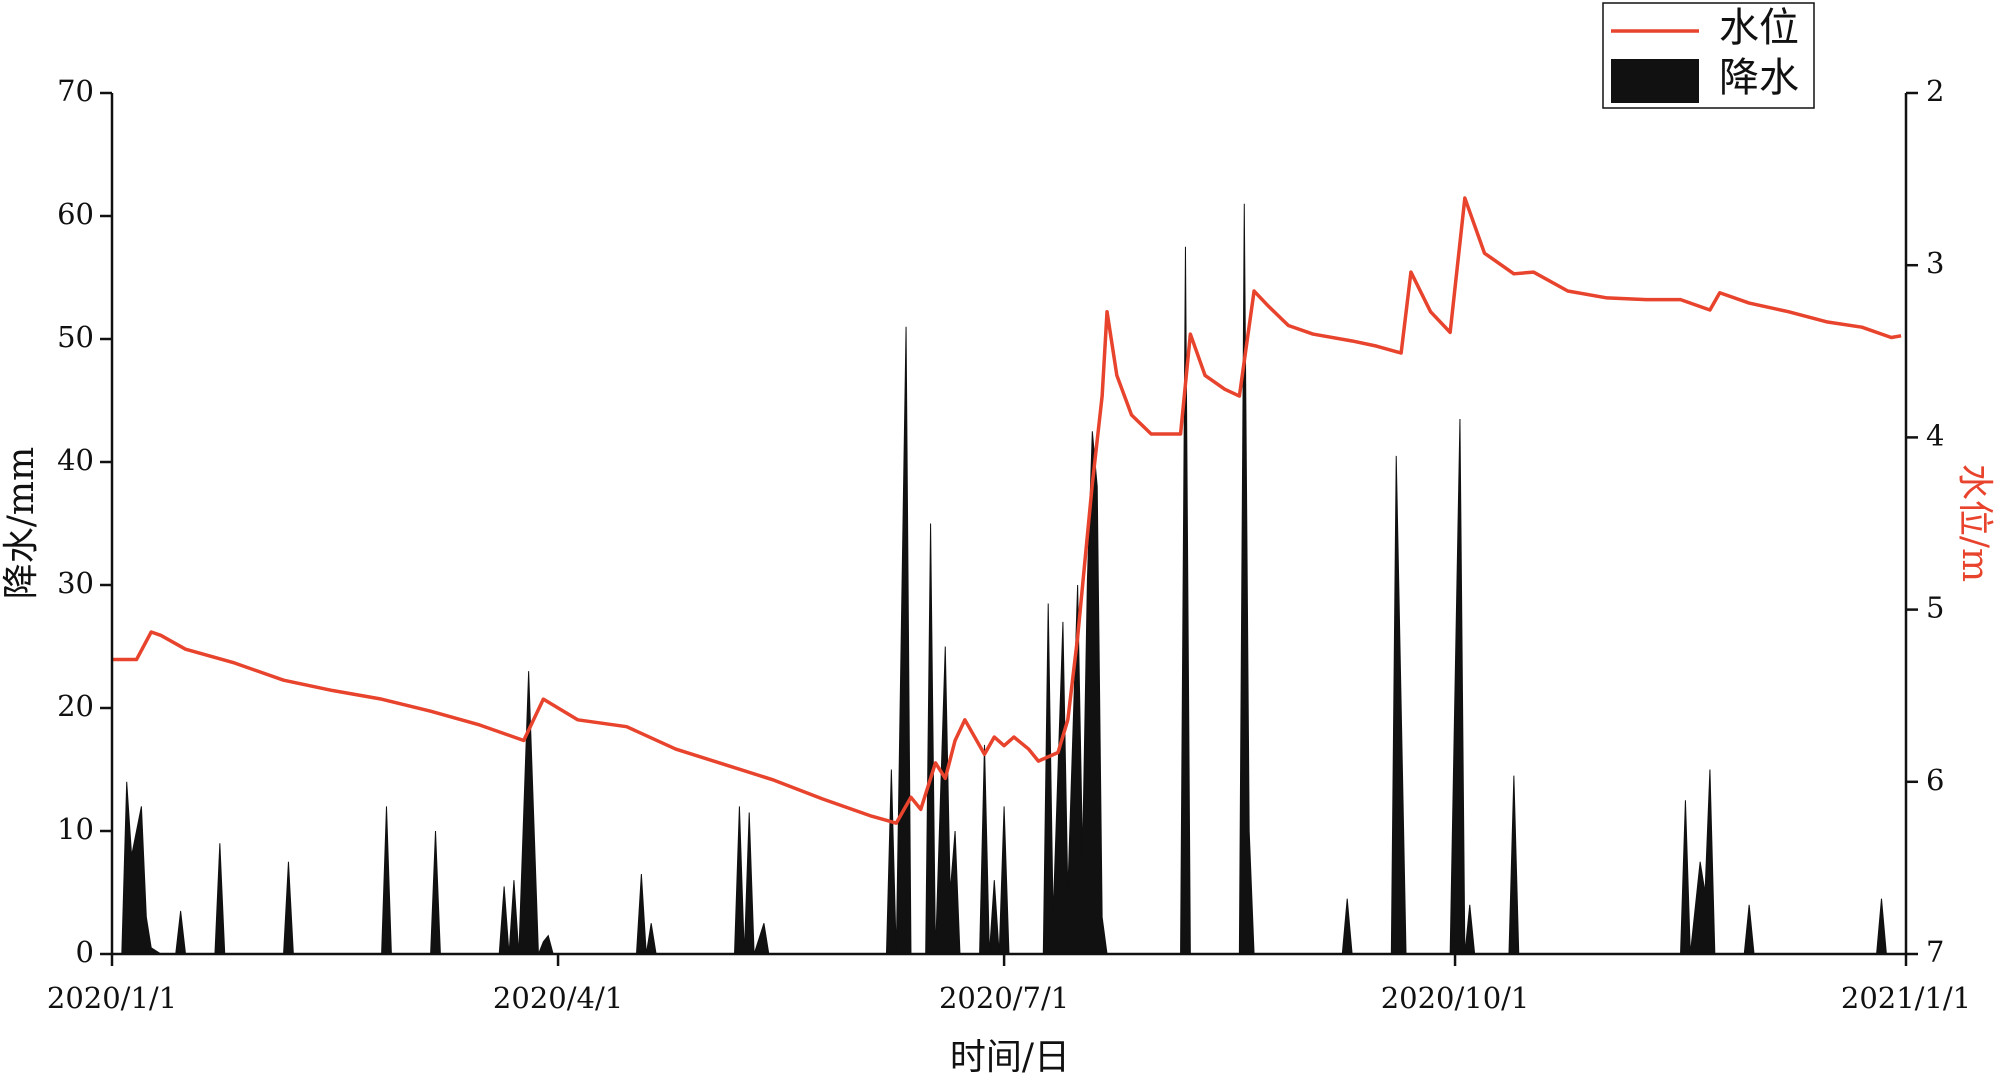 The width and height of the screenshot is (2000, 1086). Describe the element at coordinates (1010, 1057) in the screenshot. I see `x-axis-title: 时间/日` at that location.